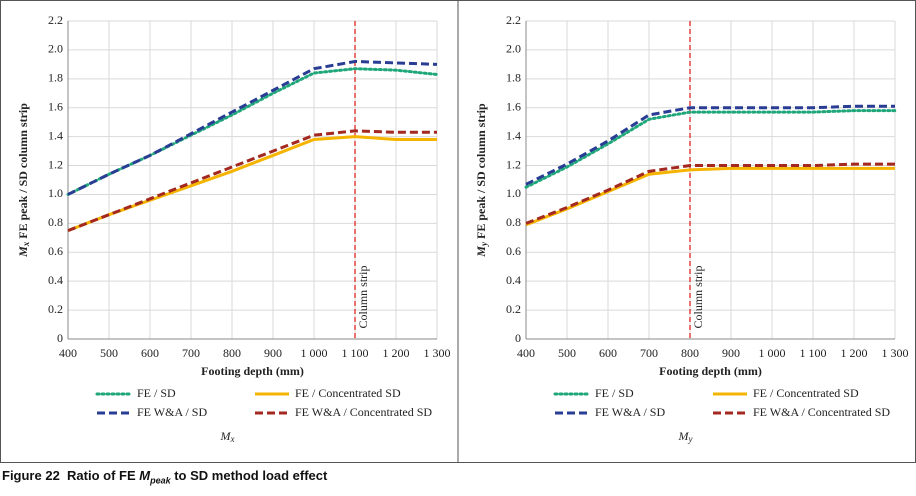 The height and width of the screenshot is (496, 916). What do you see at coordinates (31, 475) in the screenshot?
I see `caption-number: Figure 22` at bounding box center [31, 475].